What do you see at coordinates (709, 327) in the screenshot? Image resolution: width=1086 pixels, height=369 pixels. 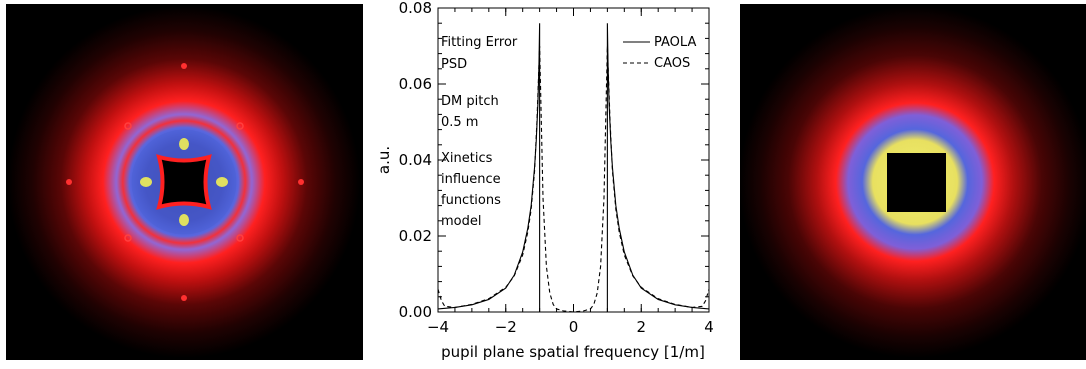 I see `x-tick-label: 4` at bounding box center [709, 327].